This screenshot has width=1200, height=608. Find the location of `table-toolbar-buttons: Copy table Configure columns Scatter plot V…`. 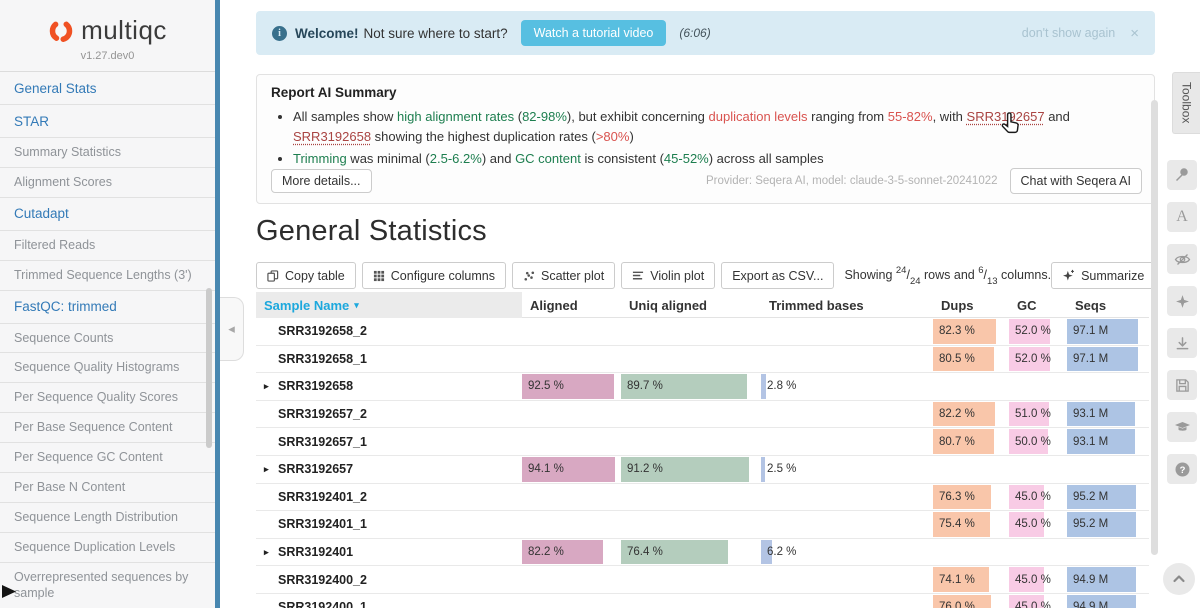

table-toolbar-buttons: Copy table Configure columns Scatter plot V… is located at coordinates (545, 275).